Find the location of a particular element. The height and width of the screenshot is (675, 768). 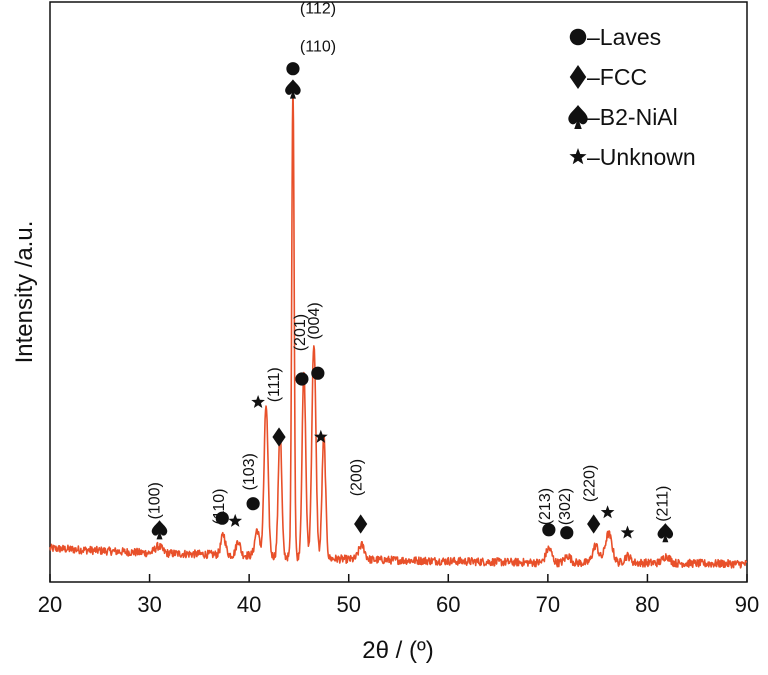

x-tick-label: 30 is located at coordinates (149, 604).